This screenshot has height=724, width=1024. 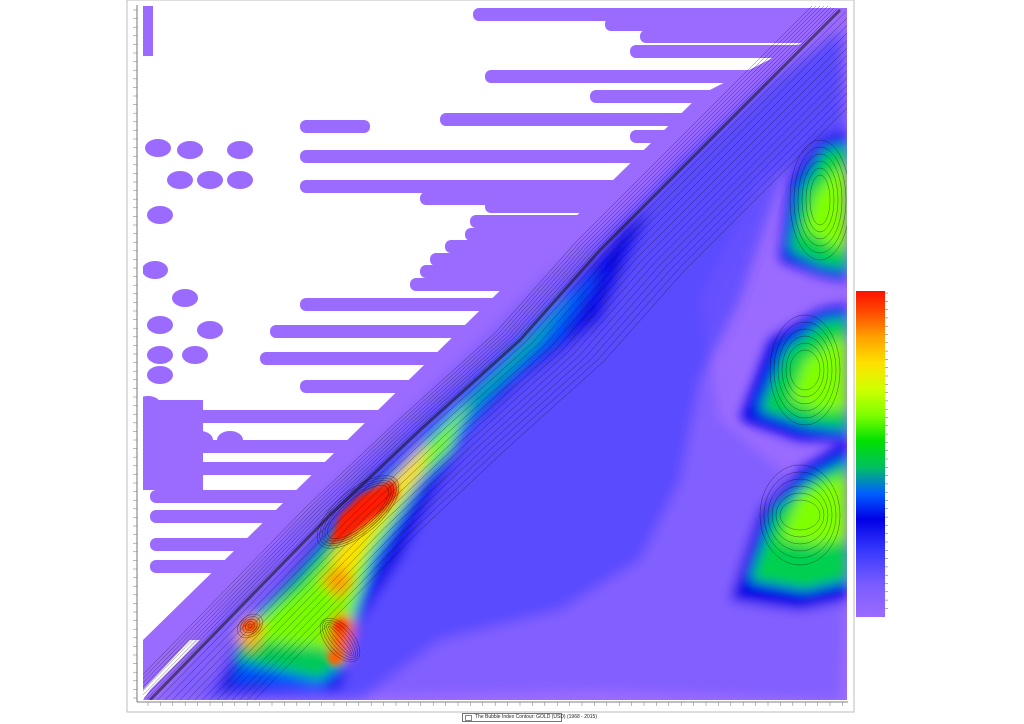 I want to click on y-axis-ticks, so click(x=135, y=354).